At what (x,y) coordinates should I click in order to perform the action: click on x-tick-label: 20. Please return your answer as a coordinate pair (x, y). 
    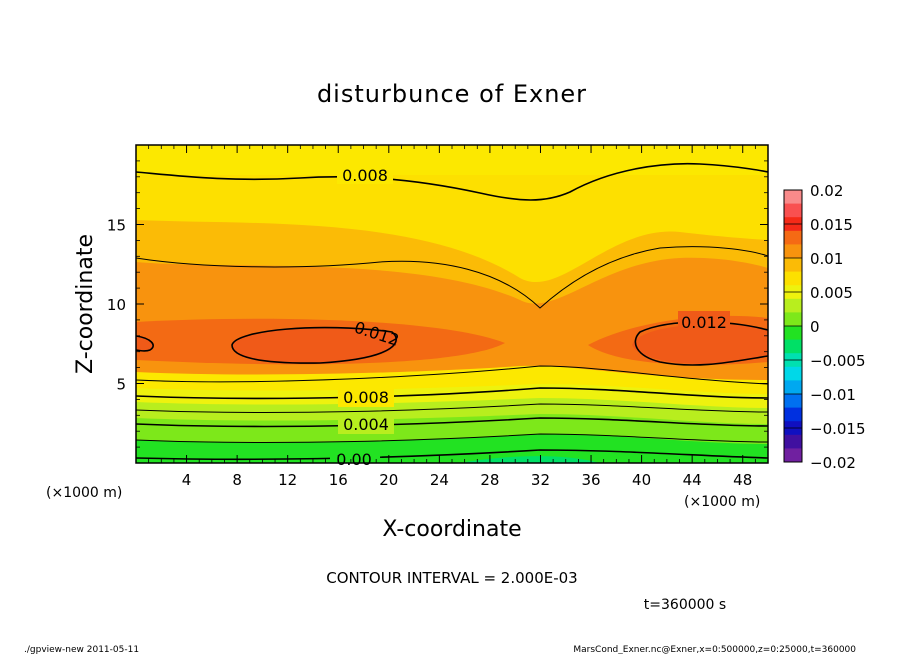
    Looking at the image, I should click on (388, 480).